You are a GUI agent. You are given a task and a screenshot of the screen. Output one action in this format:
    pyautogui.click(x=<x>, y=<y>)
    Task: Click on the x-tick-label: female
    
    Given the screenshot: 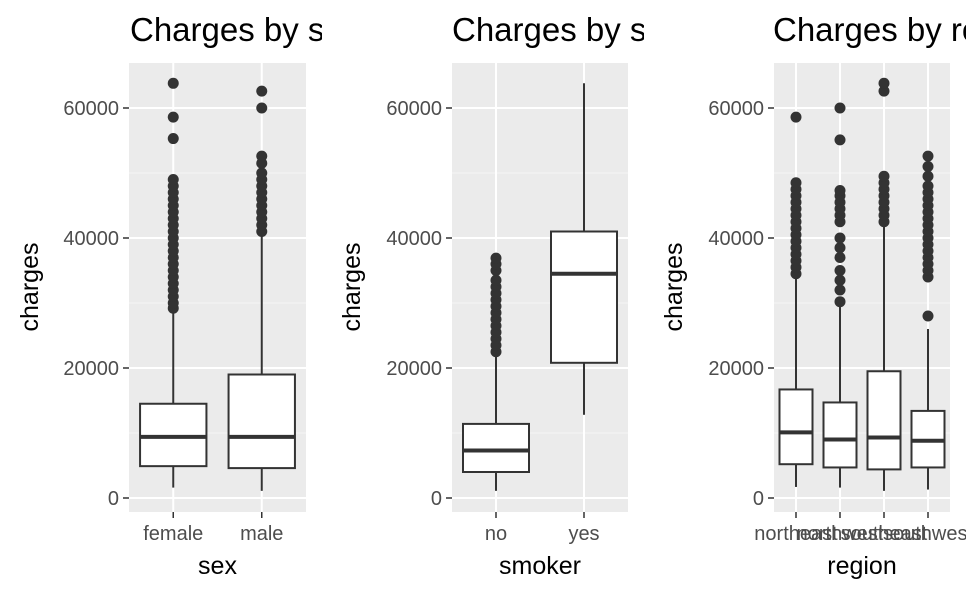 What is the action you would take?
    pyautogui.click(x=173, y=534)
    